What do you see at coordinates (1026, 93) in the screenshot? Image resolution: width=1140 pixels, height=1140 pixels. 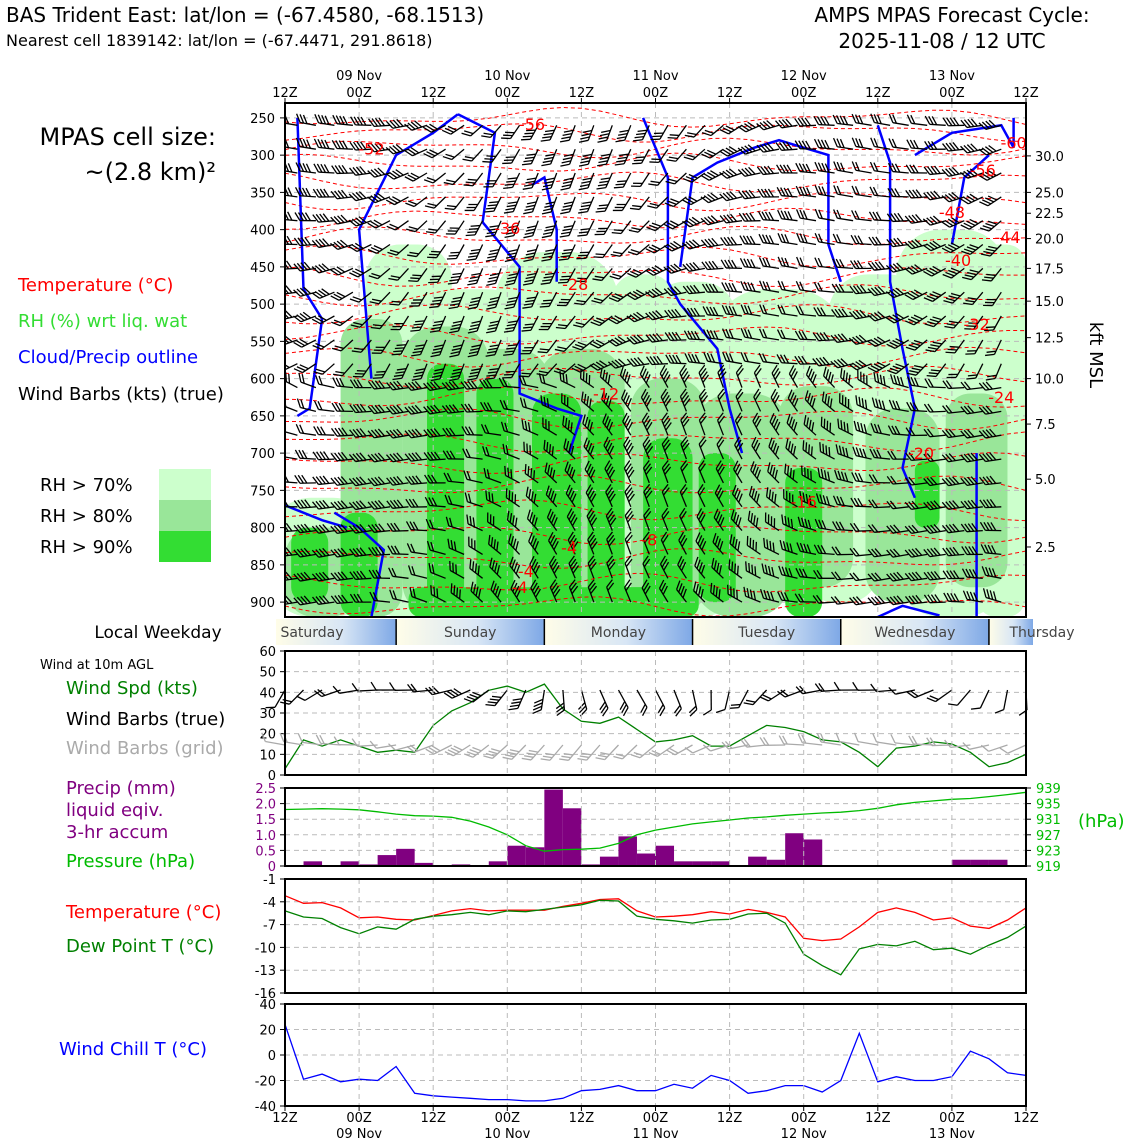 I see `top-hour-label: 12Z` at bounding box center [1026, 93].